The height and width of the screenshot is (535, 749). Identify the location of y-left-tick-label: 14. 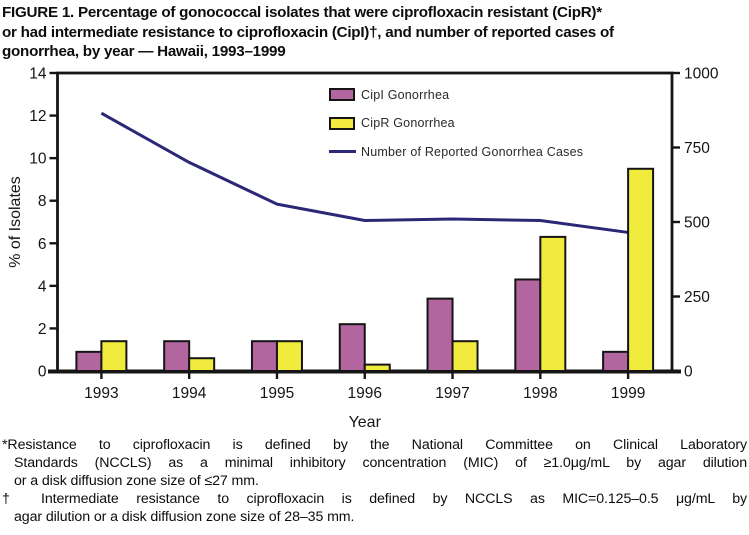
(38, 74).